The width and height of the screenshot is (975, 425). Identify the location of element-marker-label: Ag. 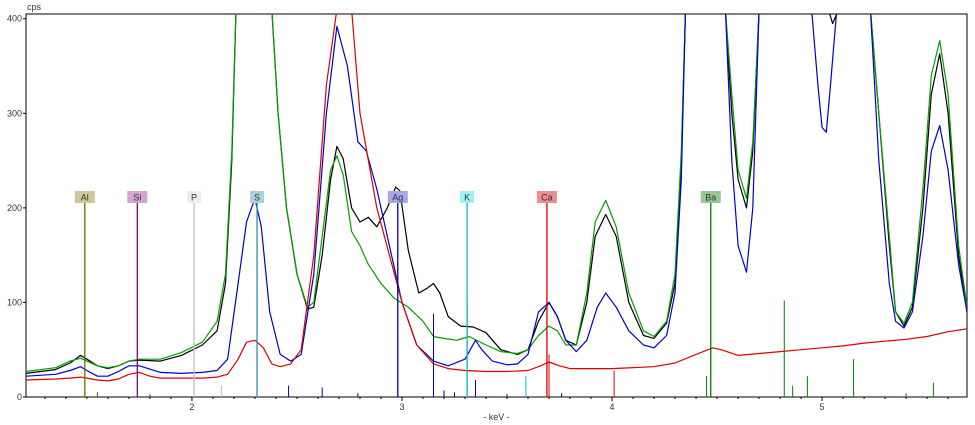
(397, 198).